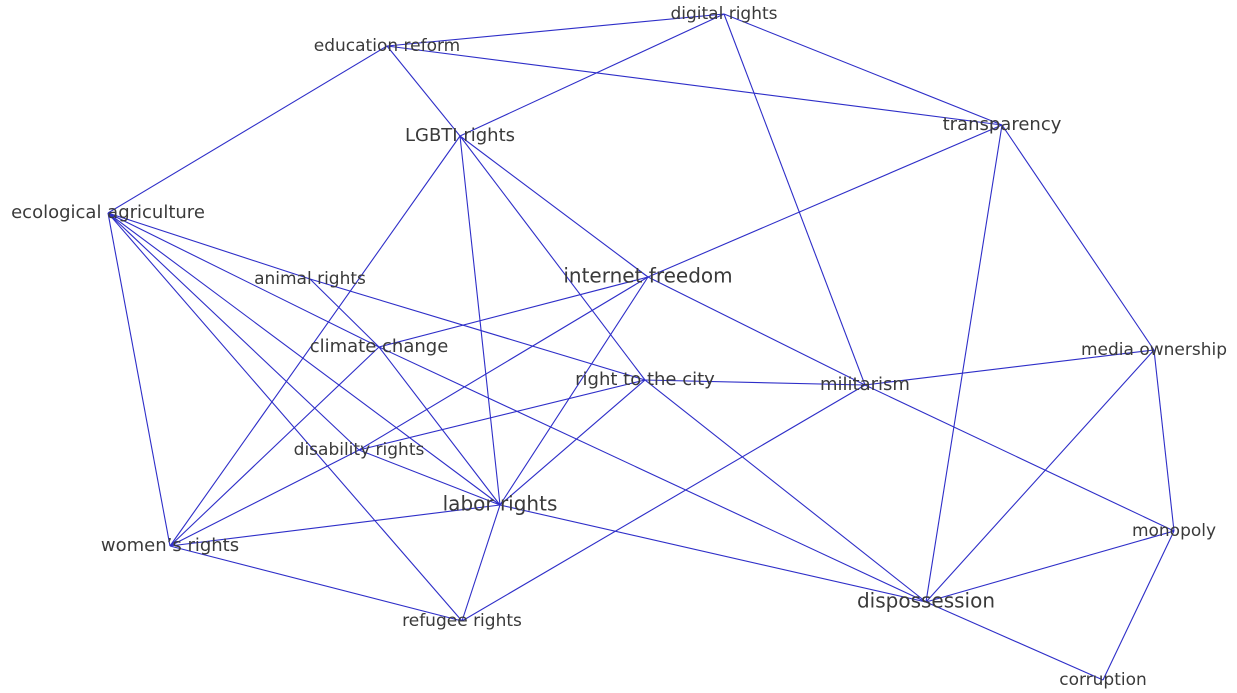  What do you see at coordinates (794, 199) in the screenshot?
I see `edge-digital-rights--militarism` at bounding box center [794, 199].